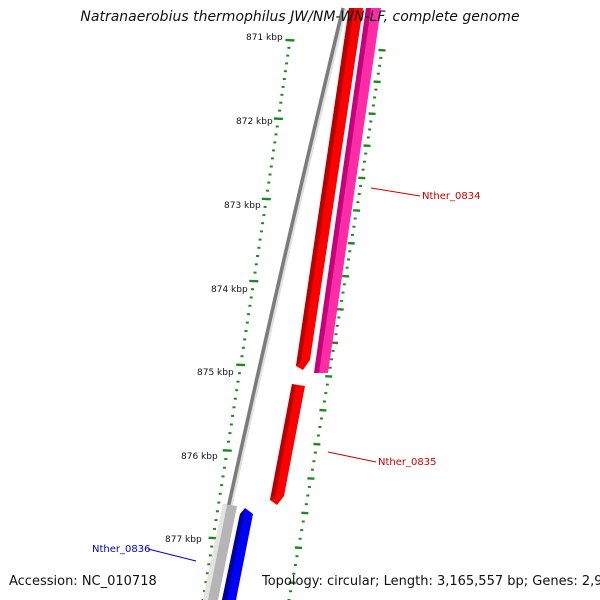 The width and height of the screenshot is (600, 600). What do you see at coordinates (233, 555) in the screenshot?
I see `gene-arrow-blue-shade` at bounding box center [233, 555].